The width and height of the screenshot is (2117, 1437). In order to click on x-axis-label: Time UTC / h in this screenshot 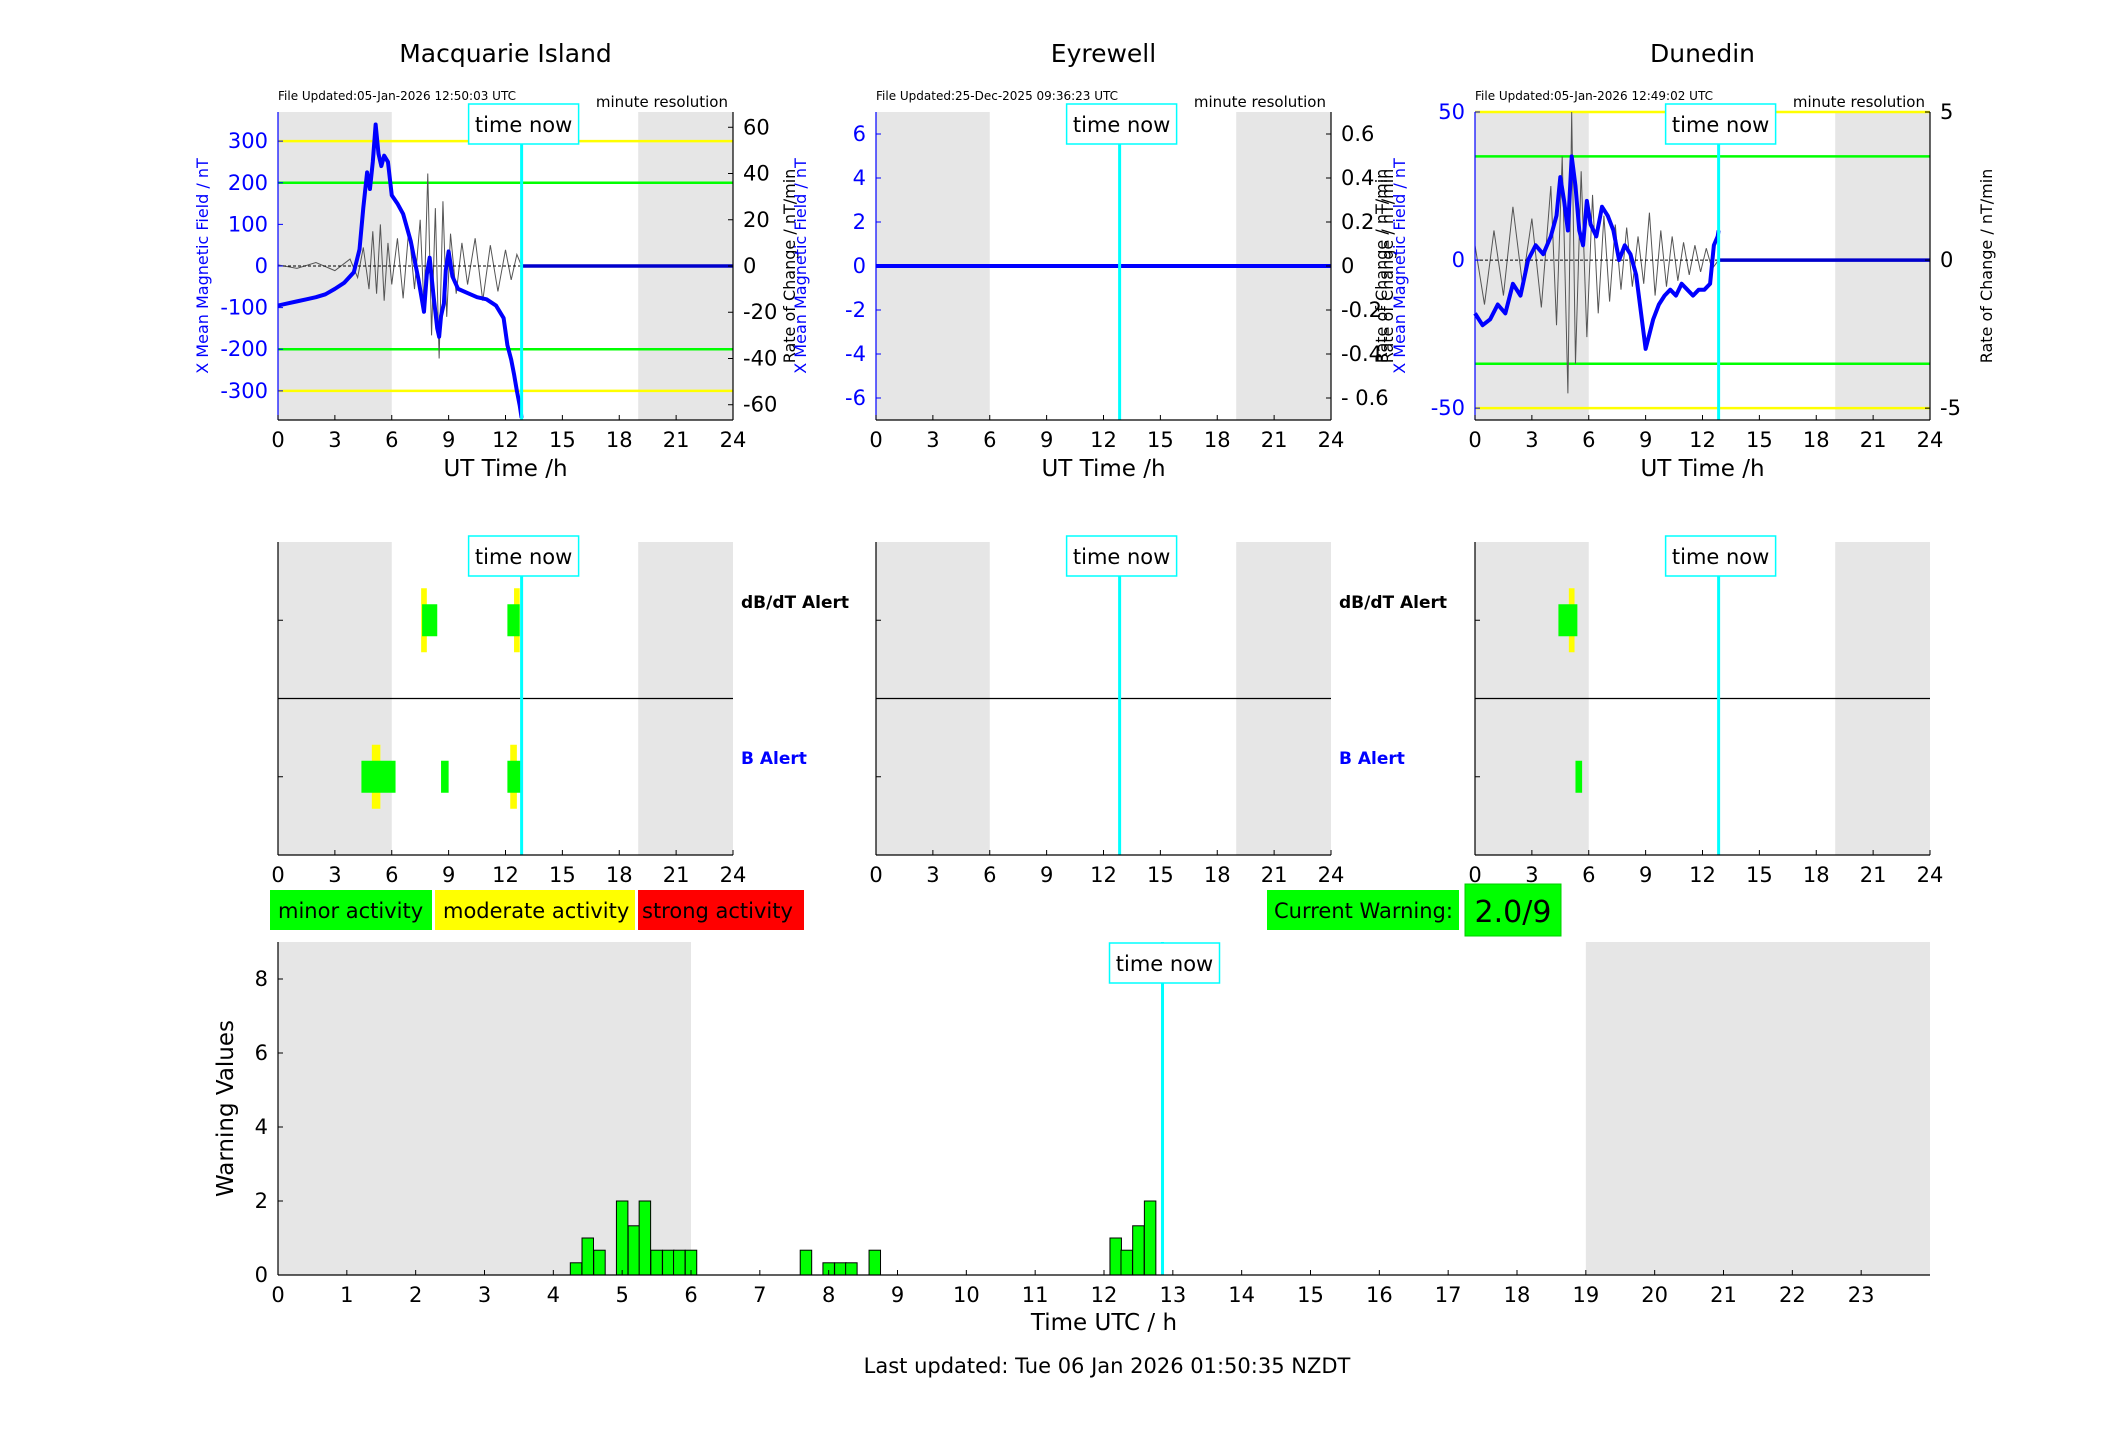, I will do `click(1103, 1323)`.